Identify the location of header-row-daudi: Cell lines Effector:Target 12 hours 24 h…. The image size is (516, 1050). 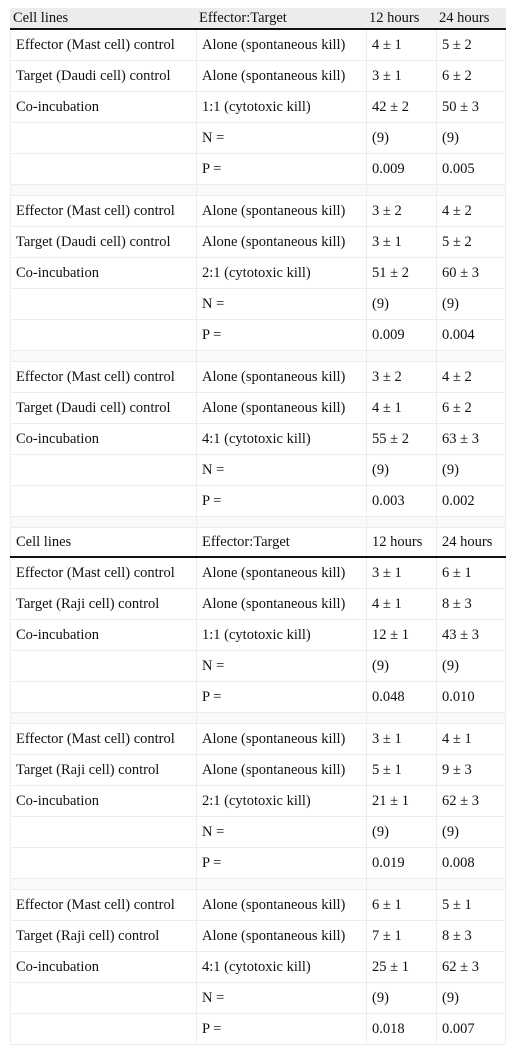
(258, 19).